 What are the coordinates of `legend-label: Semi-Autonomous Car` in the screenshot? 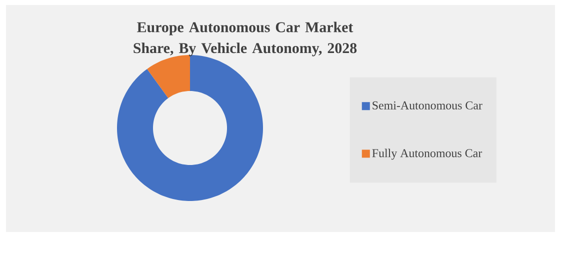 It's located at (427, 105).